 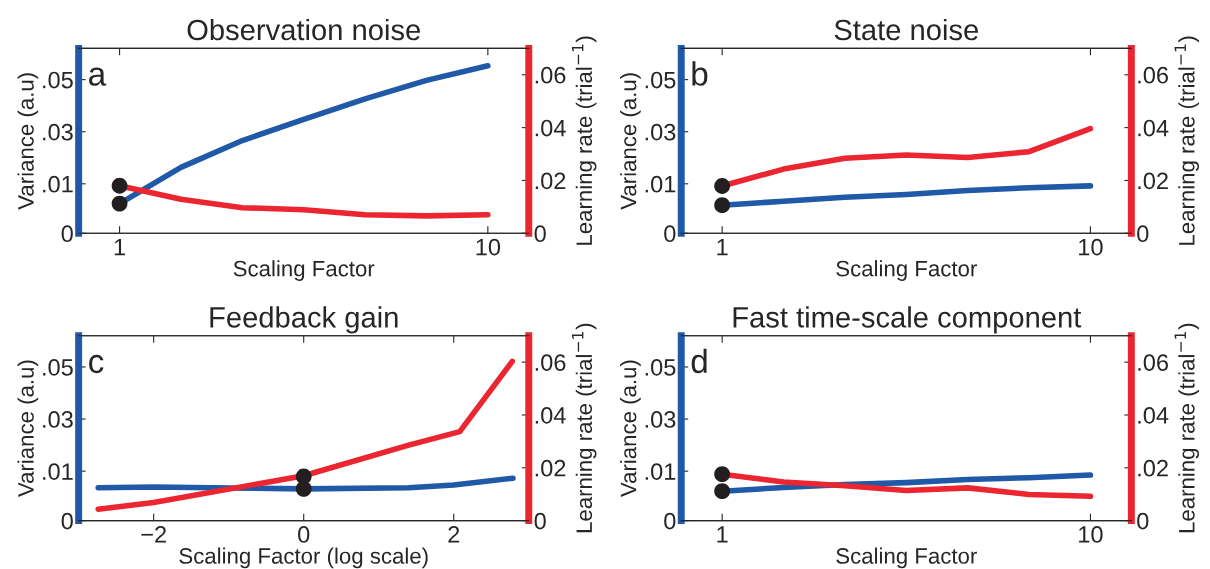 What do you see at coordinates (699, 361) in the screenshot?
I see `annotation: d` at bounding box center [699, 361].